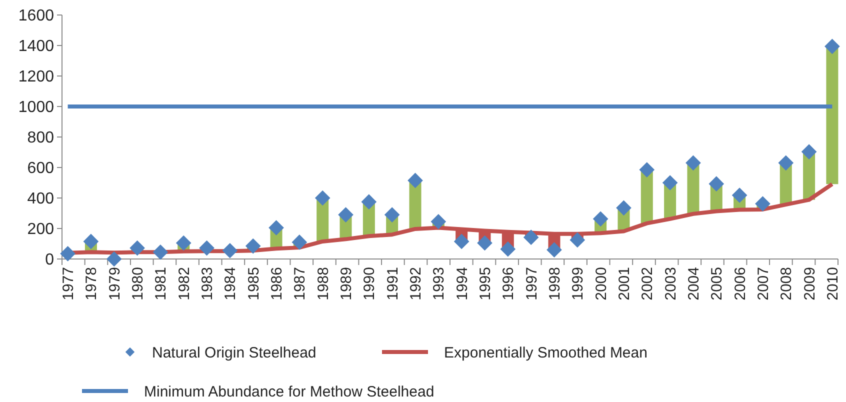 This screenshot has width=846, height=402. What do you see at coordinates (546, 353) in the screenshot?
I see `legend-label: Exponentially Smoothed Mean` at bounding box center [546, 353].